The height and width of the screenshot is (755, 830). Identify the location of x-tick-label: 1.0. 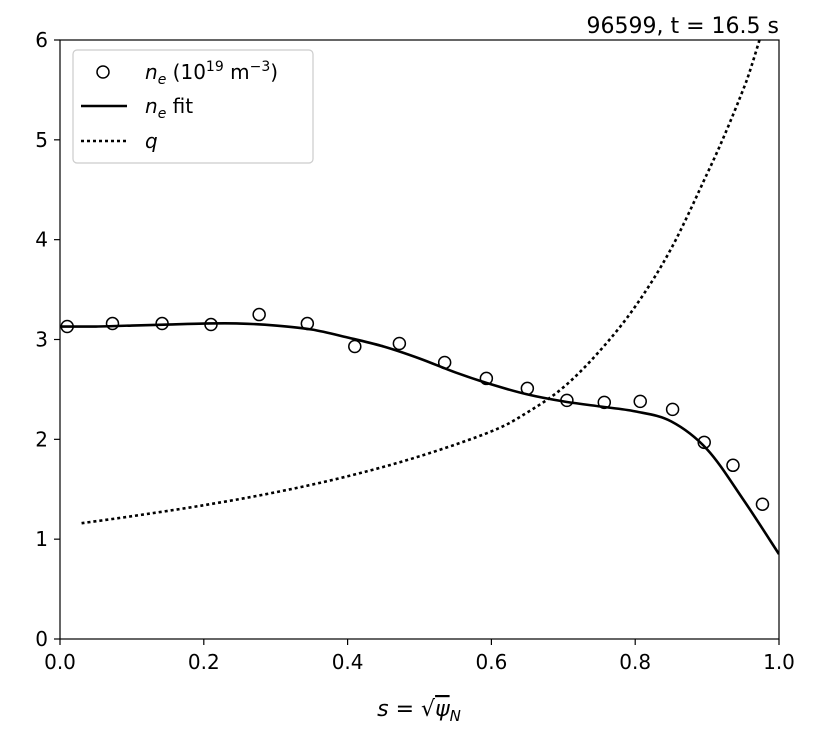
(779, 662).